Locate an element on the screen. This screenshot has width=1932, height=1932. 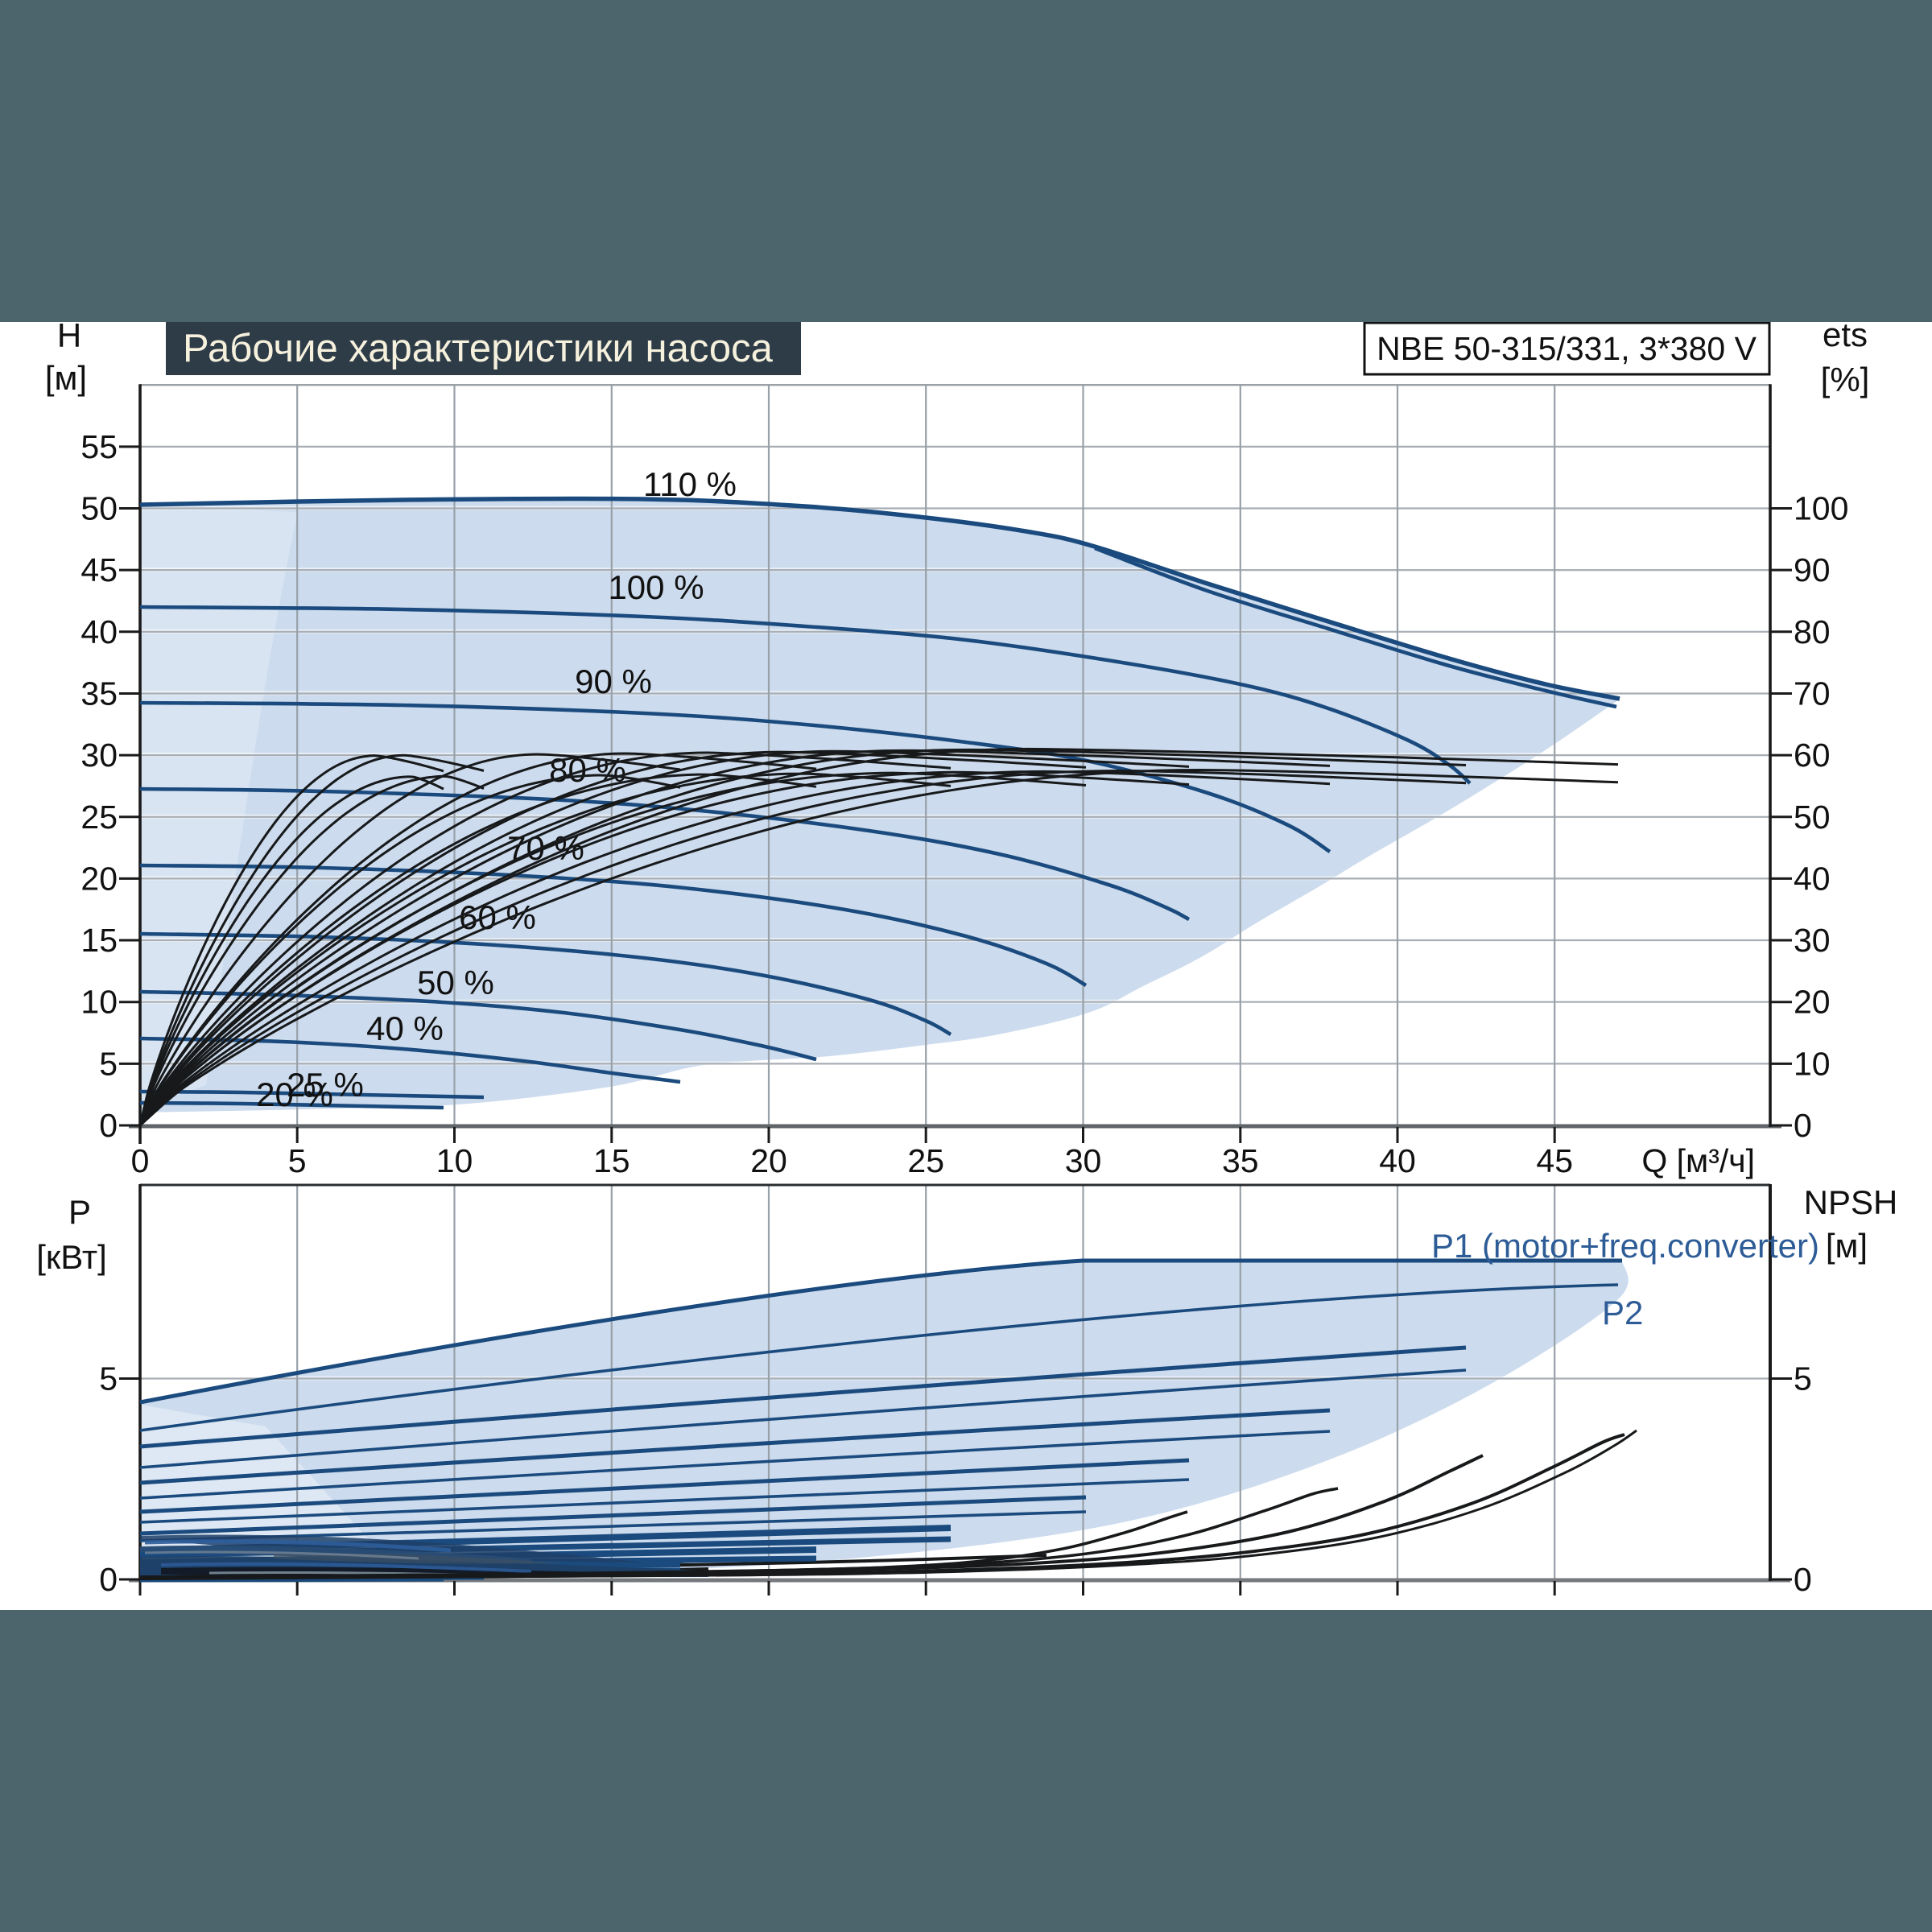
svg-text: 80 is located at coordinates (1812, 631).